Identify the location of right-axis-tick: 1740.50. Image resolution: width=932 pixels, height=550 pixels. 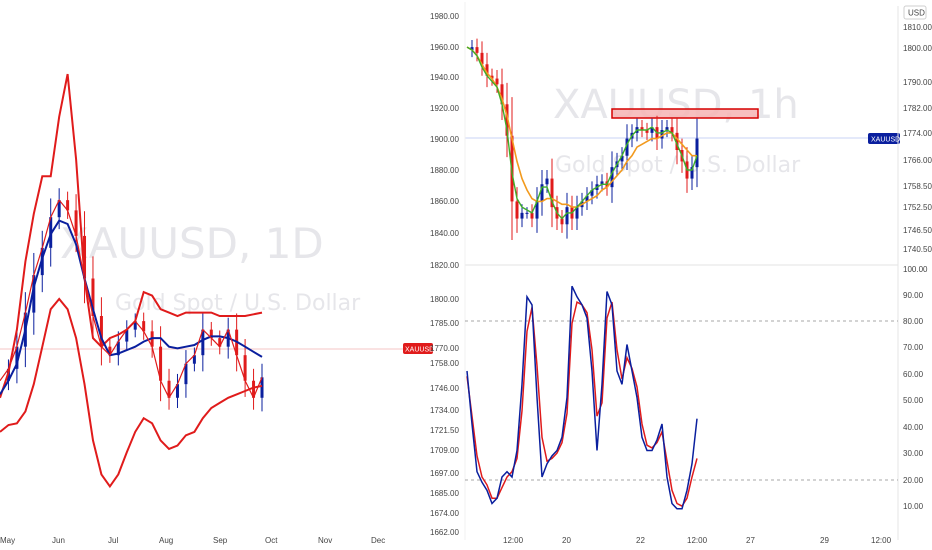
(917, 249).